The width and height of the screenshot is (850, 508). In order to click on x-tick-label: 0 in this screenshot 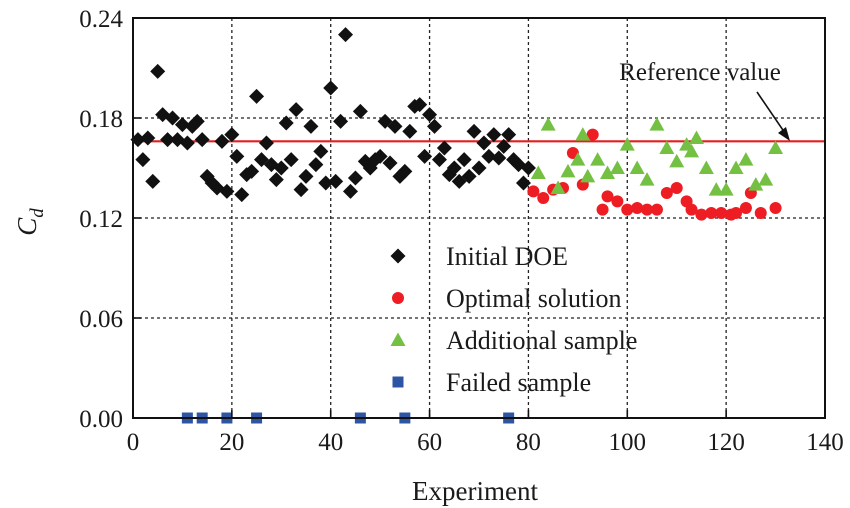, I will do `click(133, 442)`.